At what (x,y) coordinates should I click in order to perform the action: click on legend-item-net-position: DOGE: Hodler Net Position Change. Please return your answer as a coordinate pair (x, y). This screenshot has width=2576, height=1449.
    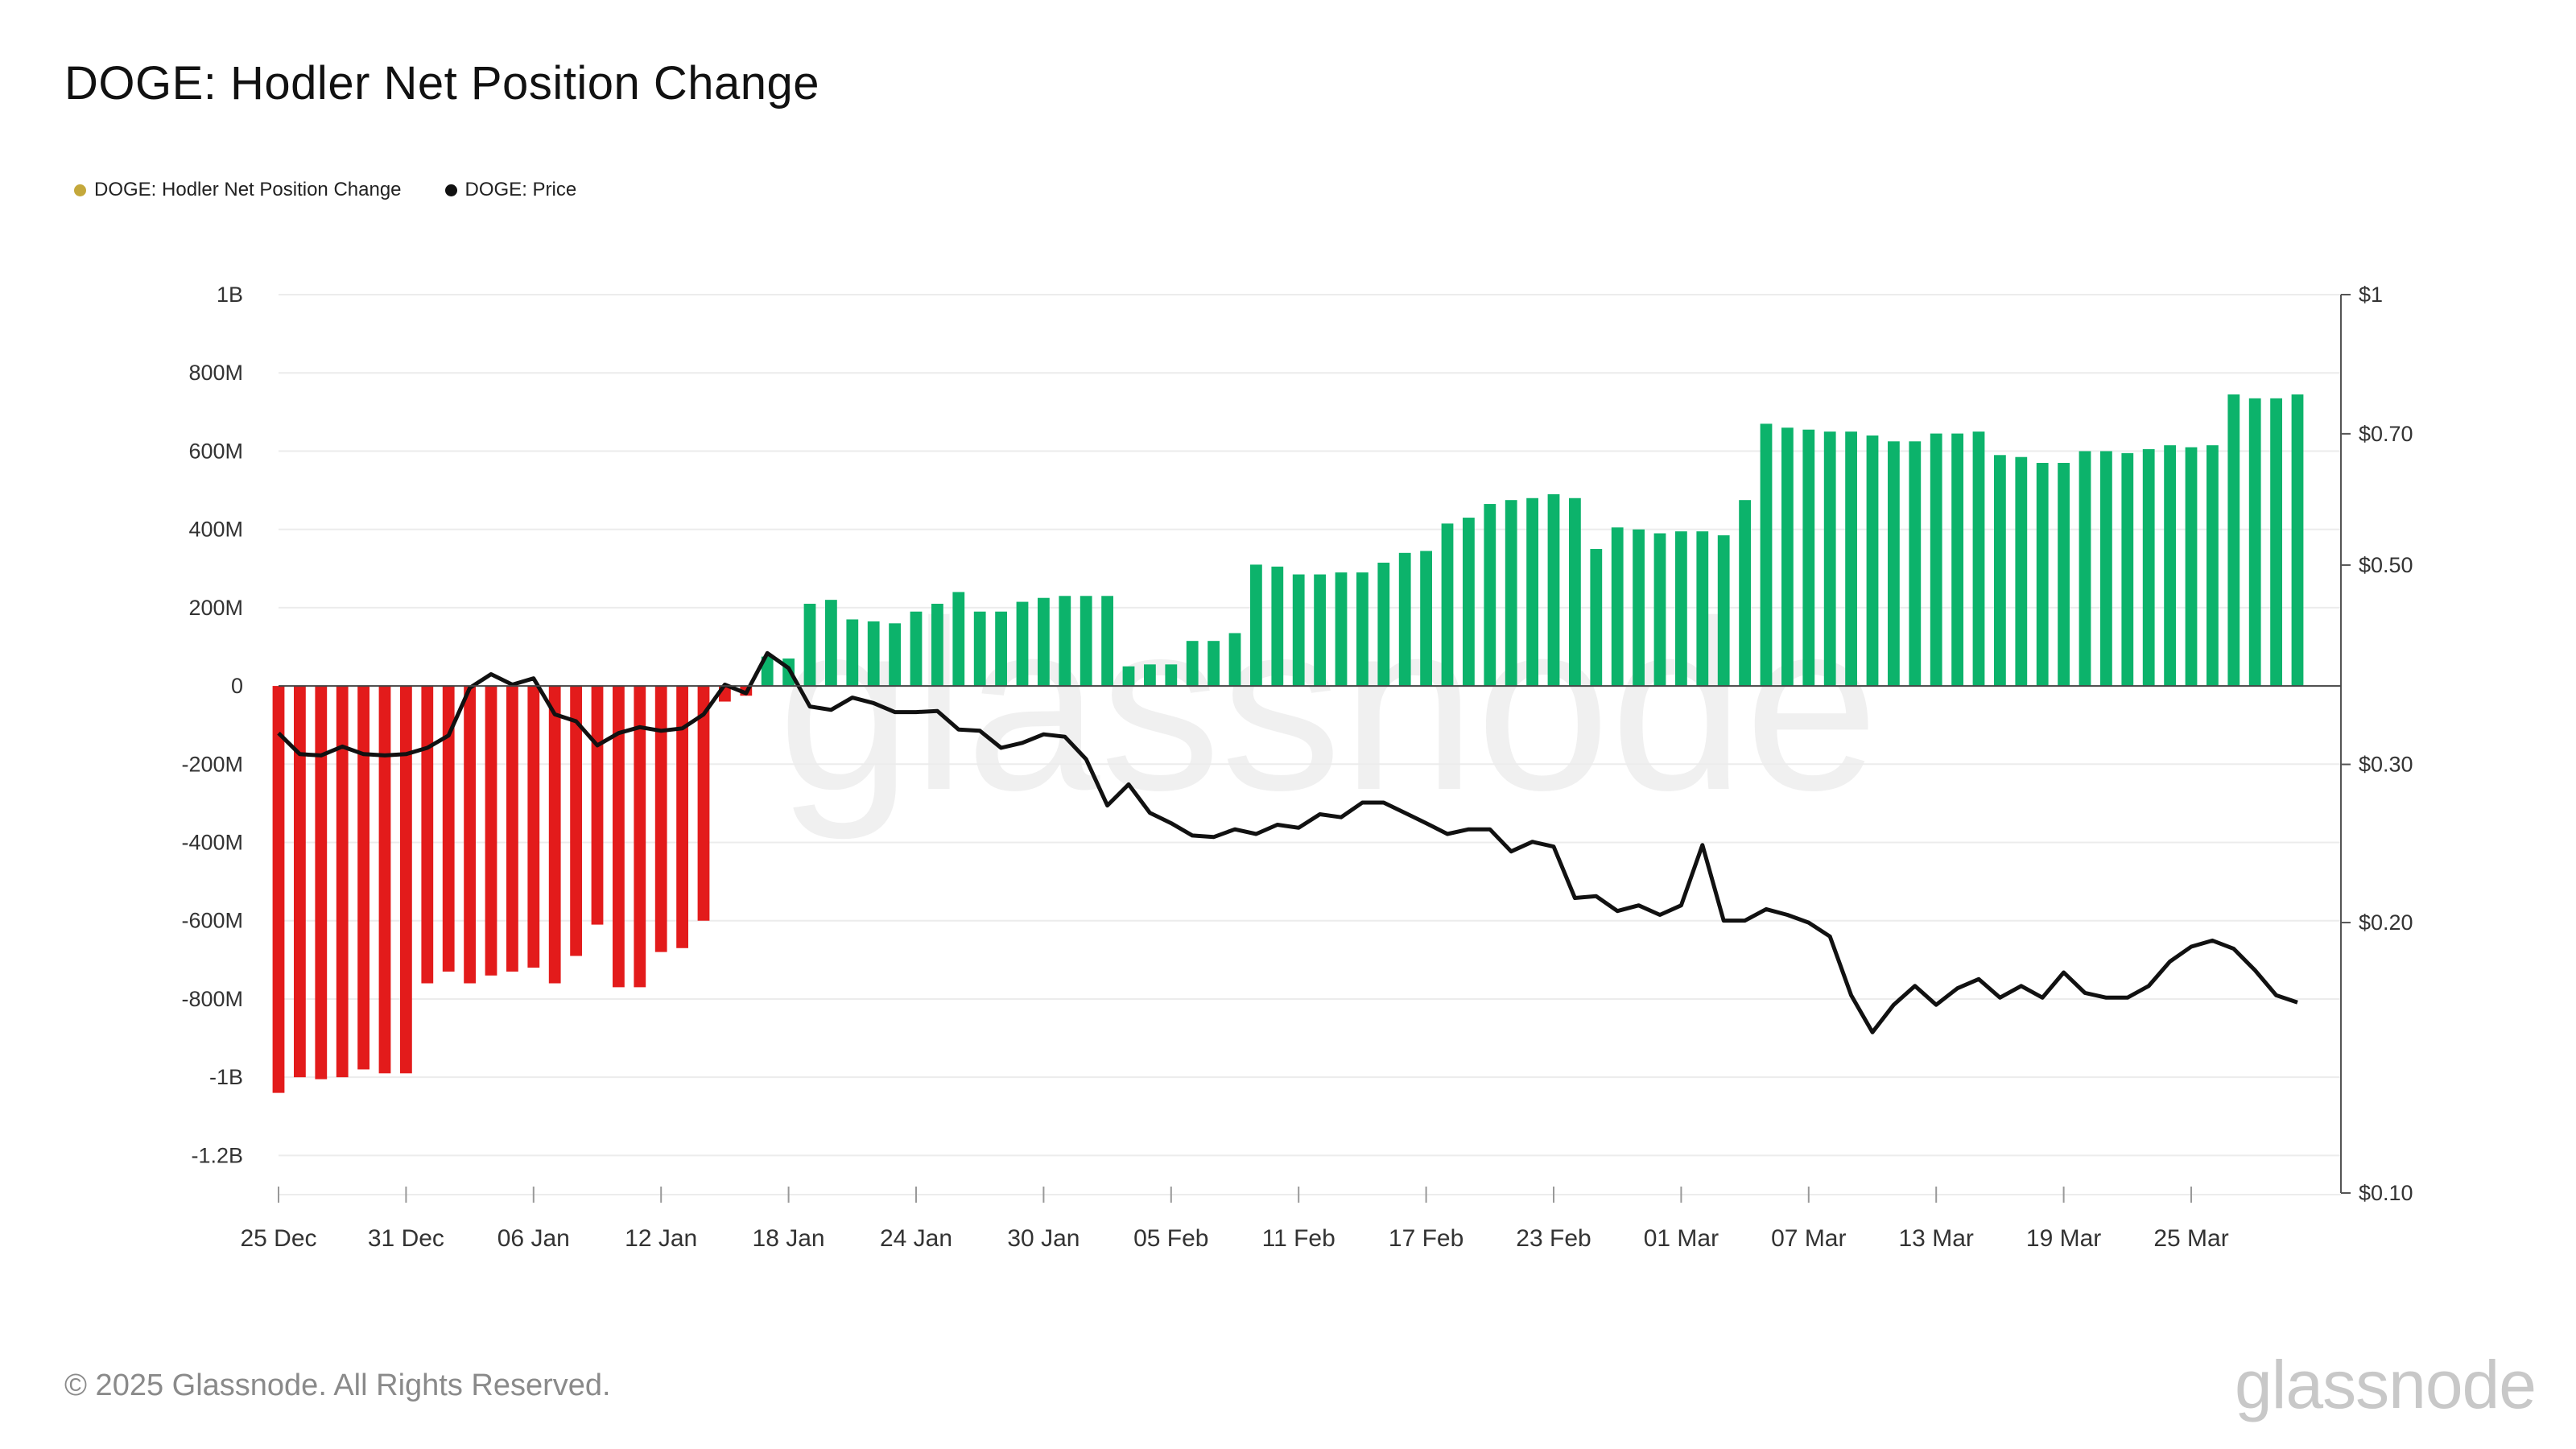
    Looking at the image, I should click on (238, 190).